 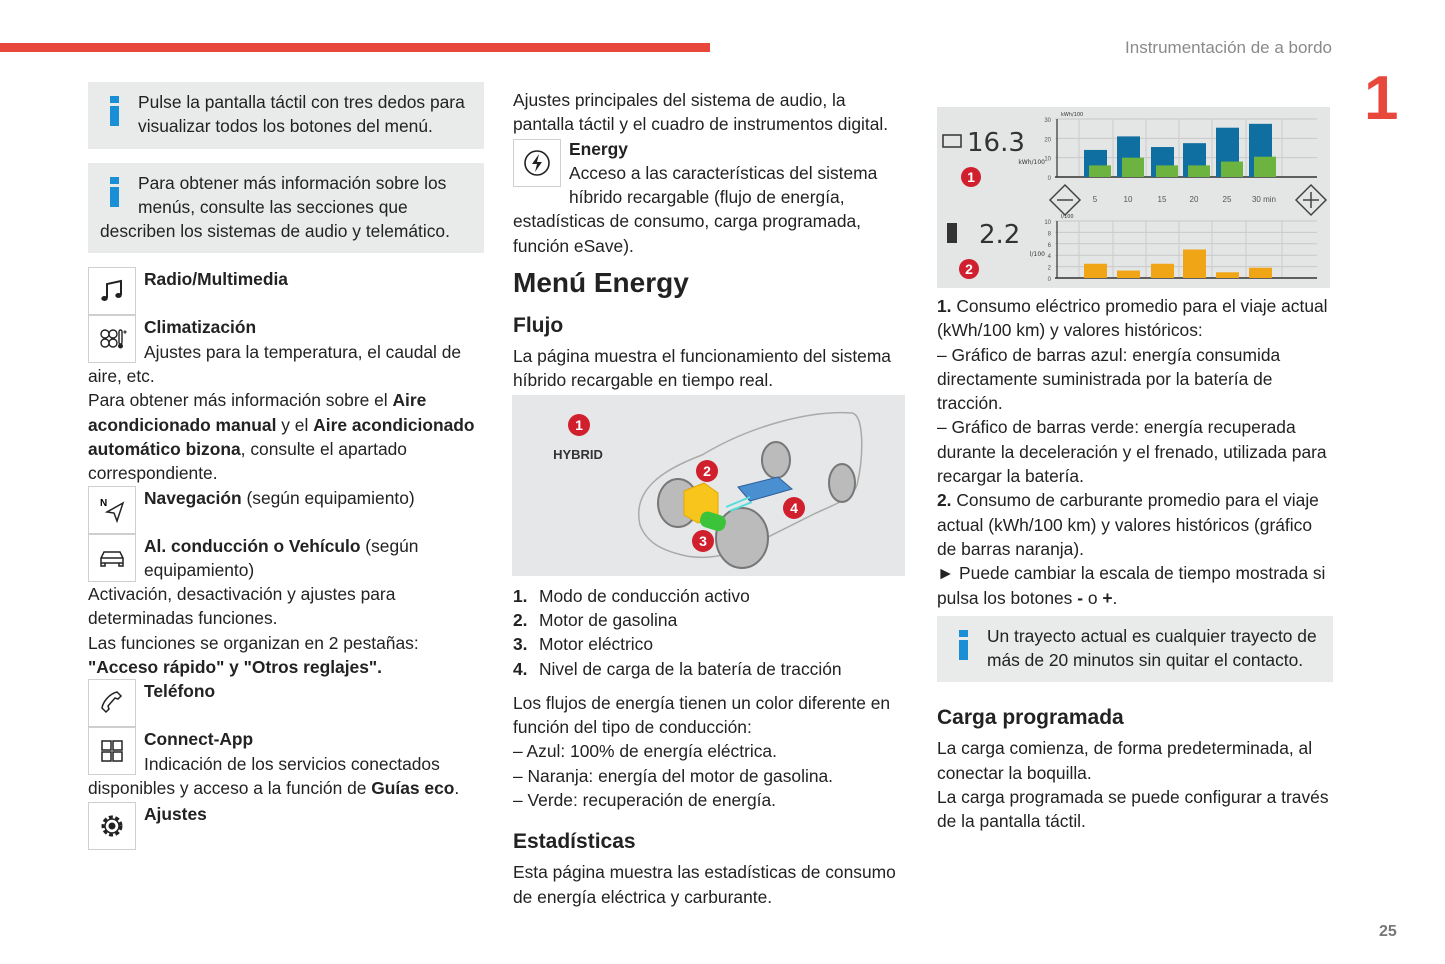 I want to click on fuel-consumption-value: 2.2, so click(x=999, y=235).